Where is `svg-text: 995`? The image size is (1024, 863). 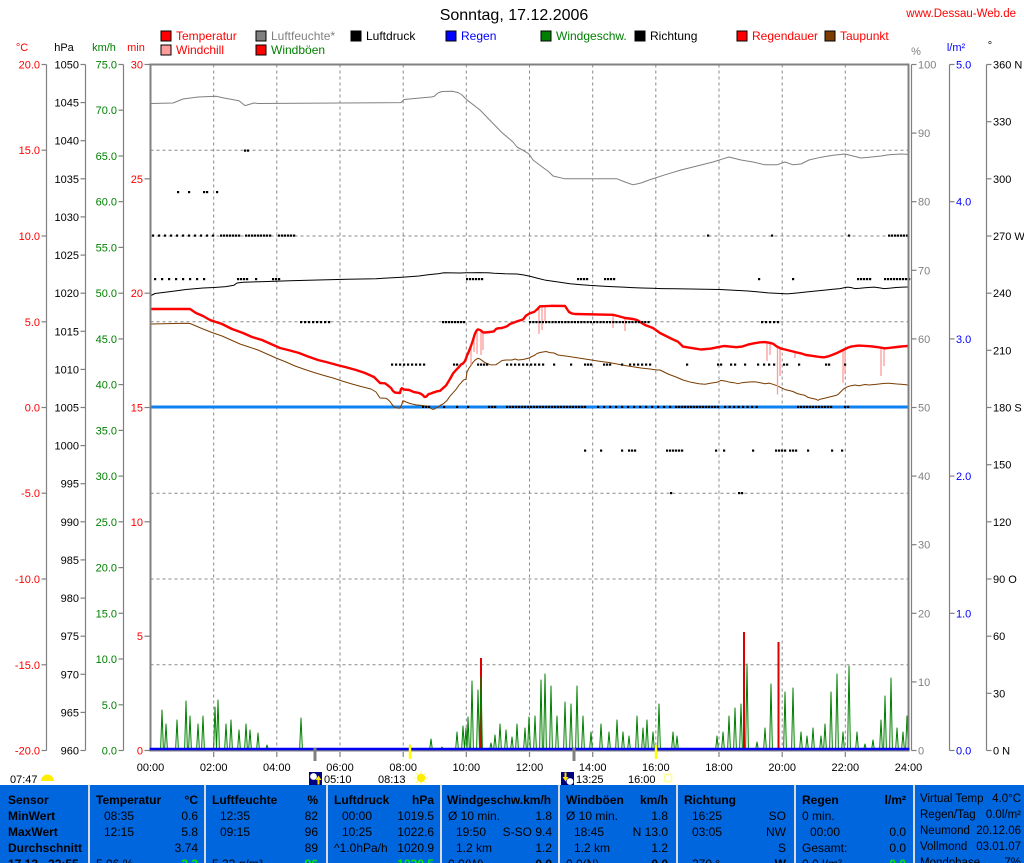
svg-text: 995 is located at coordinates (70, 485).